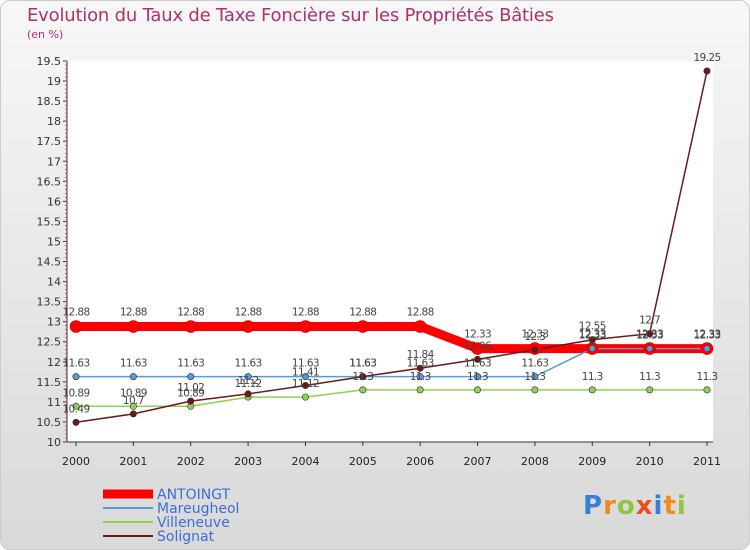  I want to click on y-tick-label: 19, so click(54, 81).